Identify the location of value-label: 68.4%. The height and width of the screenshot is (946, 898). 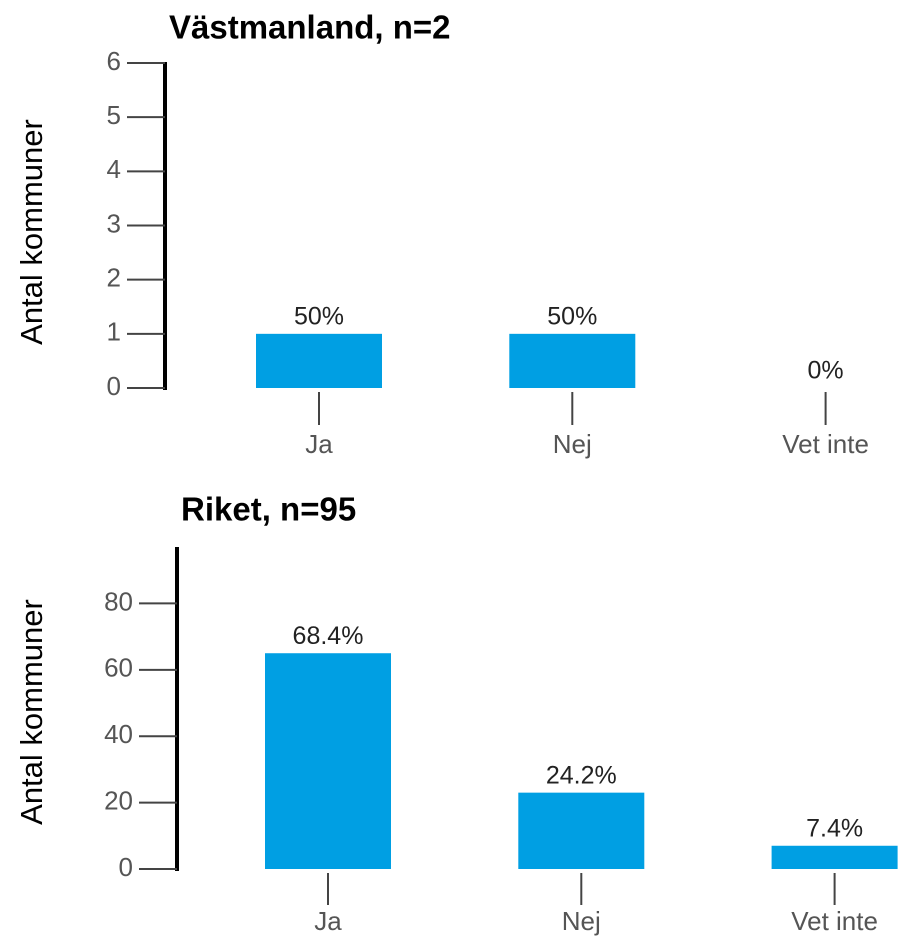
(328, 636).